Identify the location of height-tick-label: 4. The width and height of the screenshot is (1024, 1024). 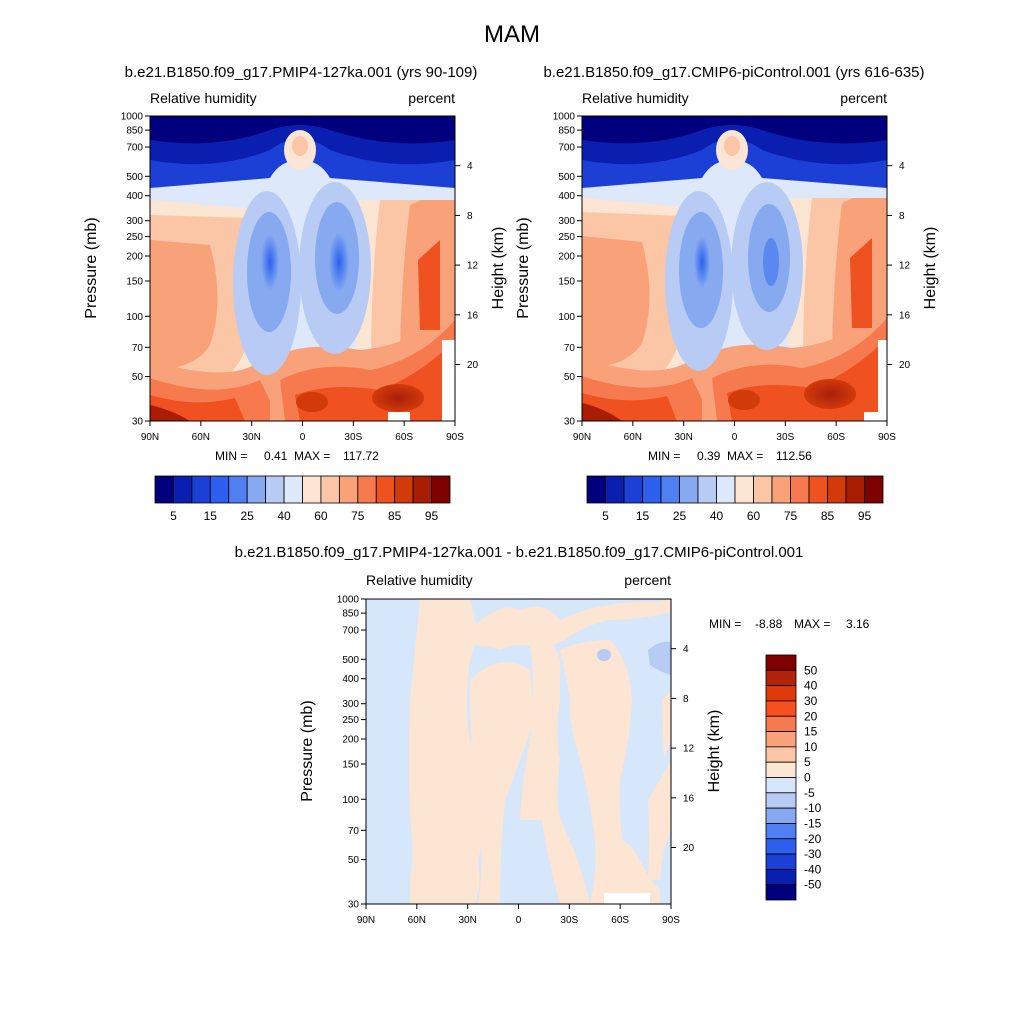
(902, 166).